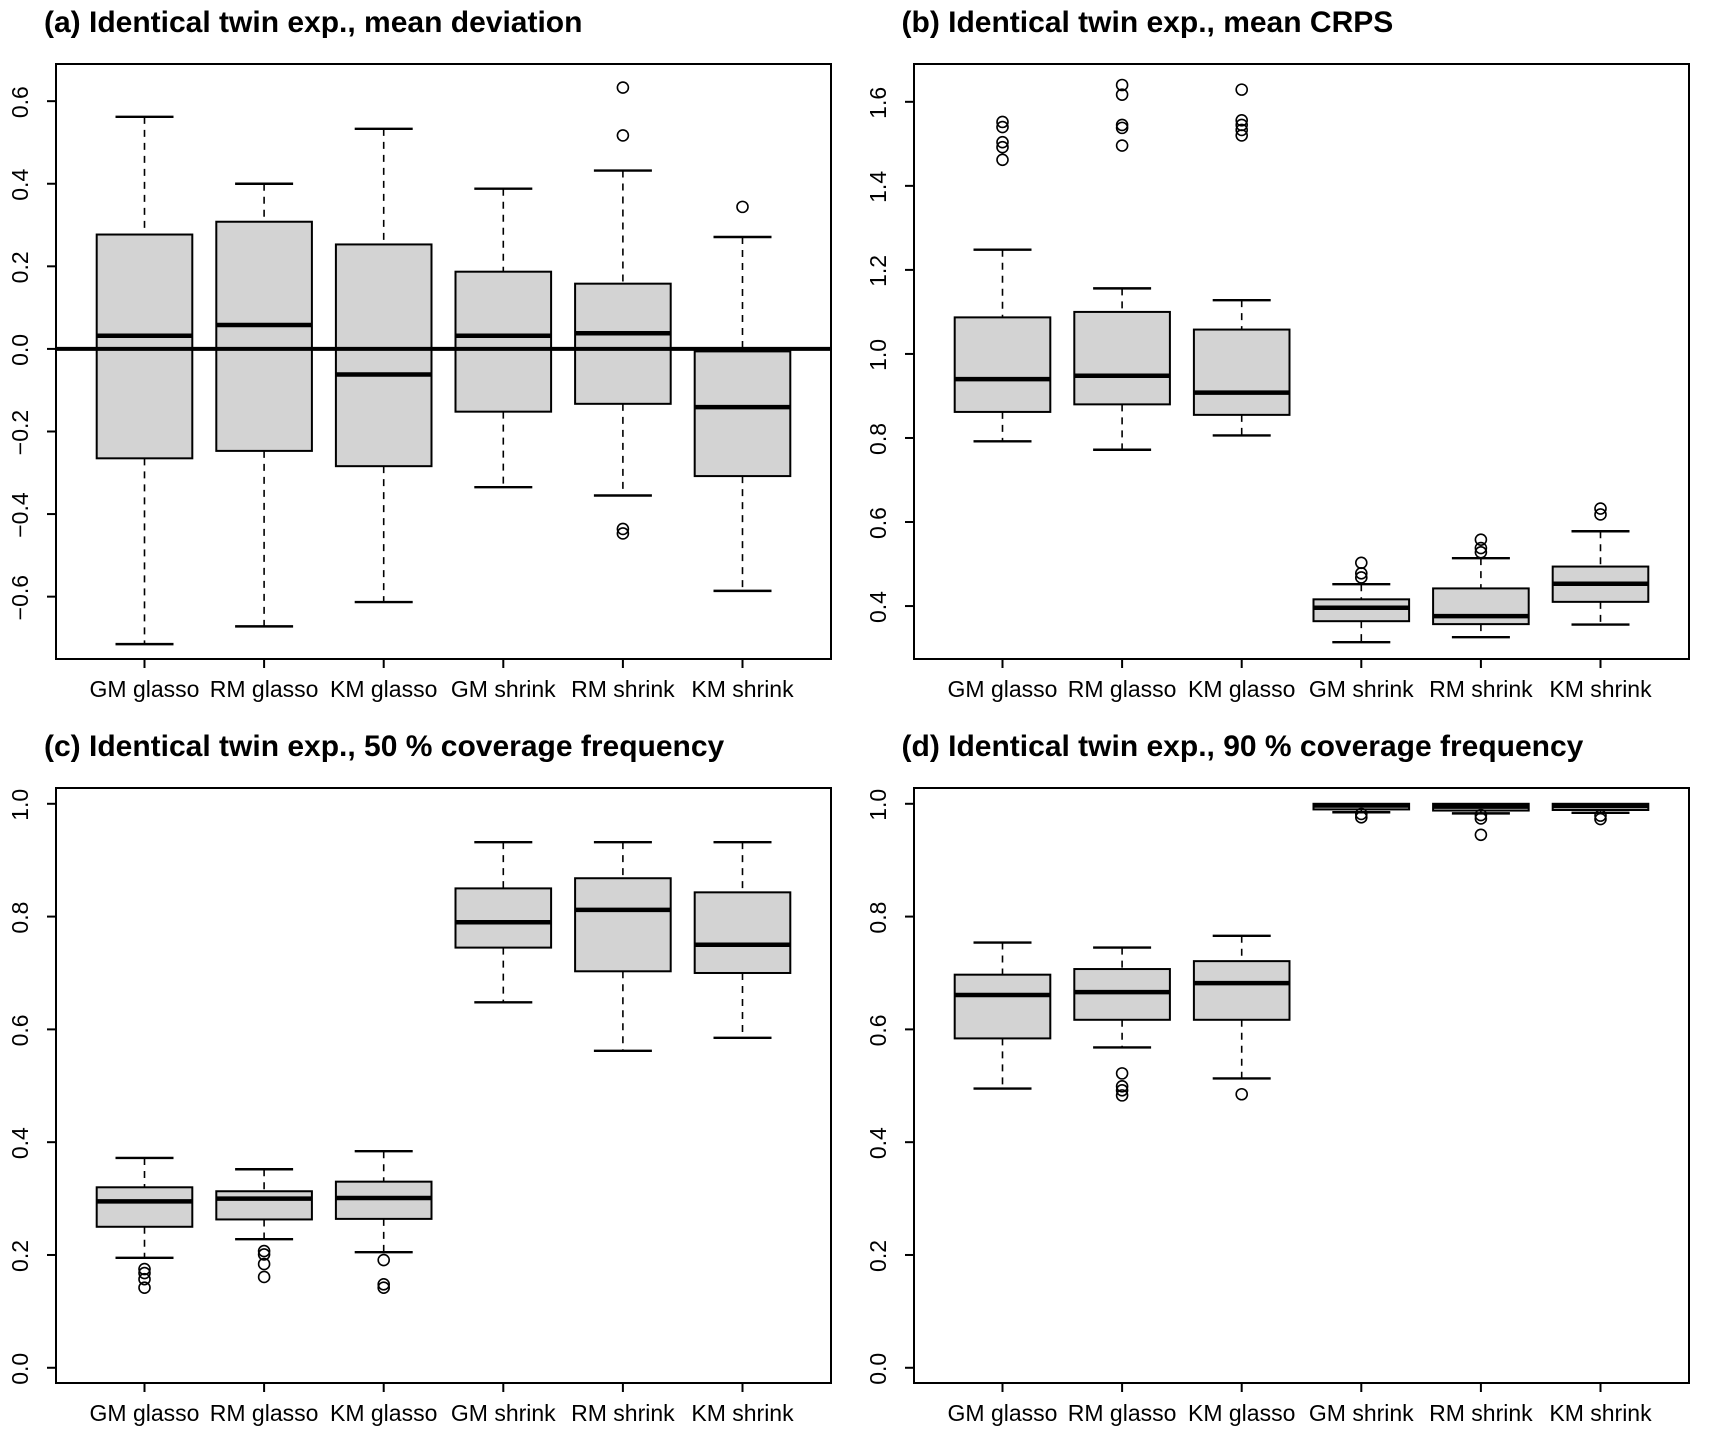  I want to click on panel-a-title: (a) Identical twin exp., mean deviation, so click(313, 22).